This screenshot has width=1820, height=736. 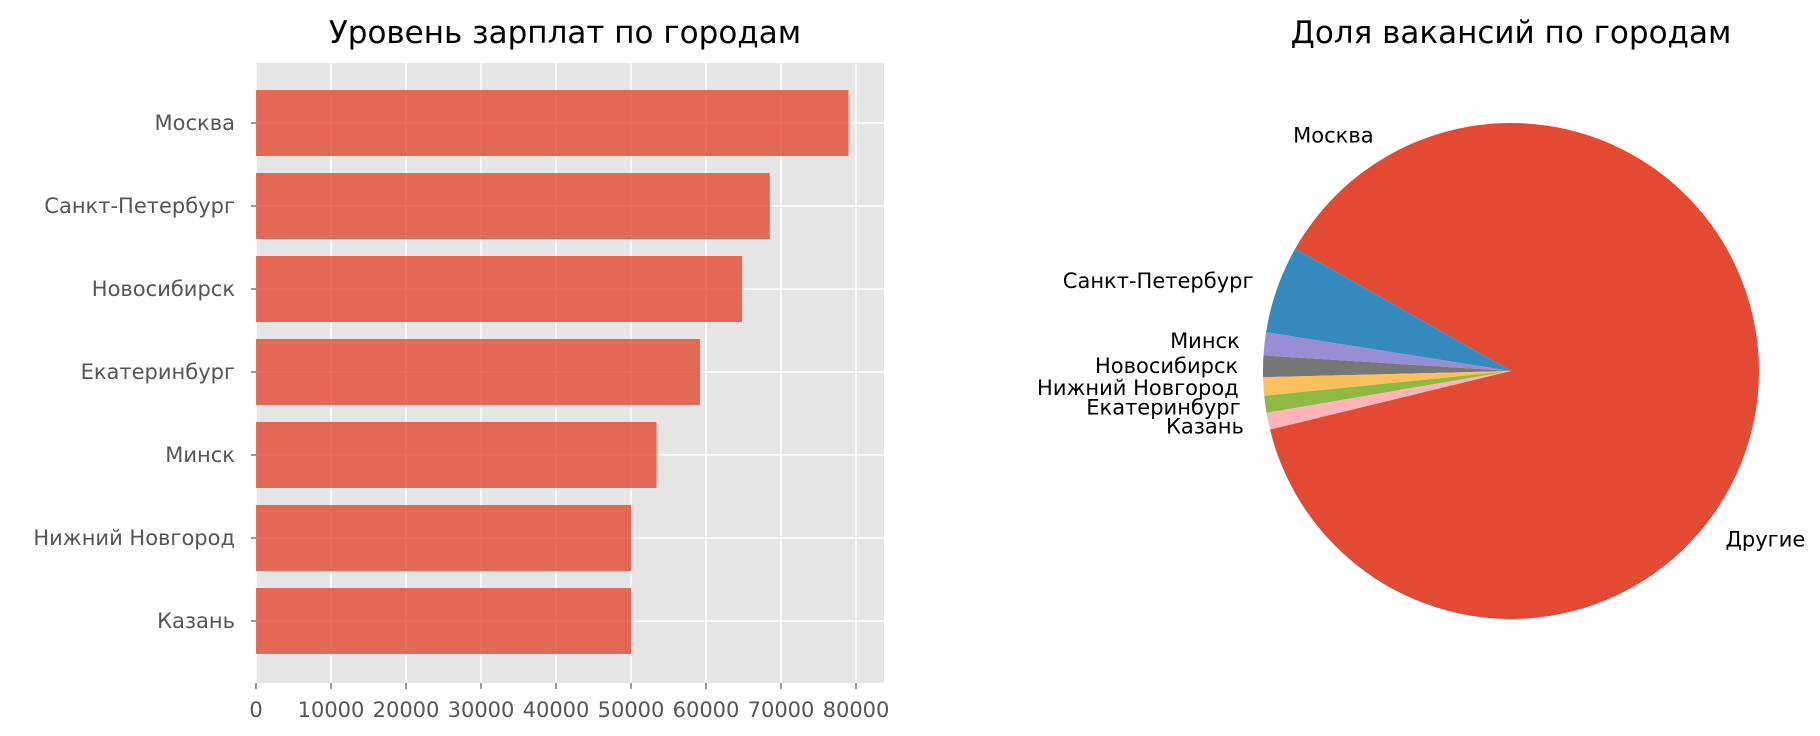 I want to click on pie-label-екатеринбург: Екатеринбург, so click(x=1163, y=408).